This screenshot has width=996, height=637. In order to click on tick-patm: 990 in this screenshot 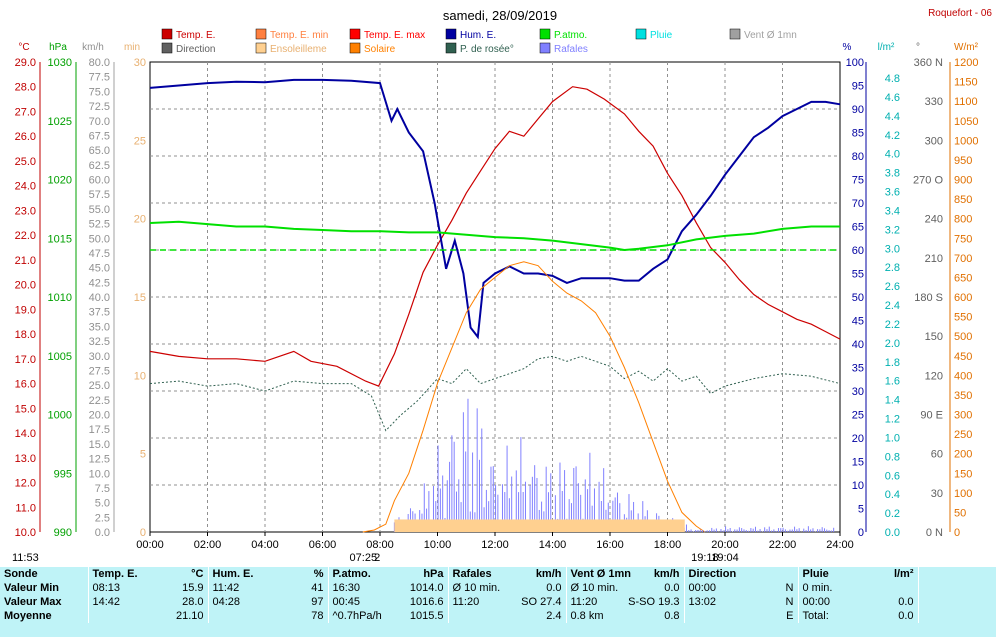, I will do `click(63, 533)`.